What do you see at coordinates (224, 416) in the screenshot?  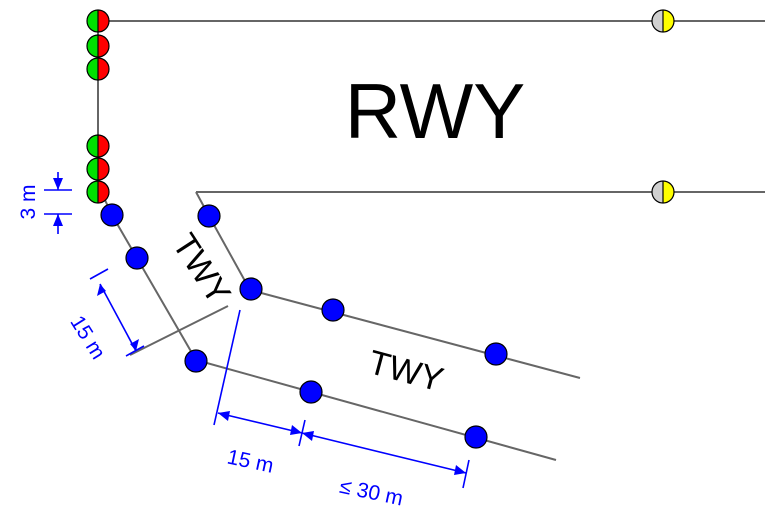 I see `dim-15m-tangent-arrow-start` at bounding box center [224, 416].